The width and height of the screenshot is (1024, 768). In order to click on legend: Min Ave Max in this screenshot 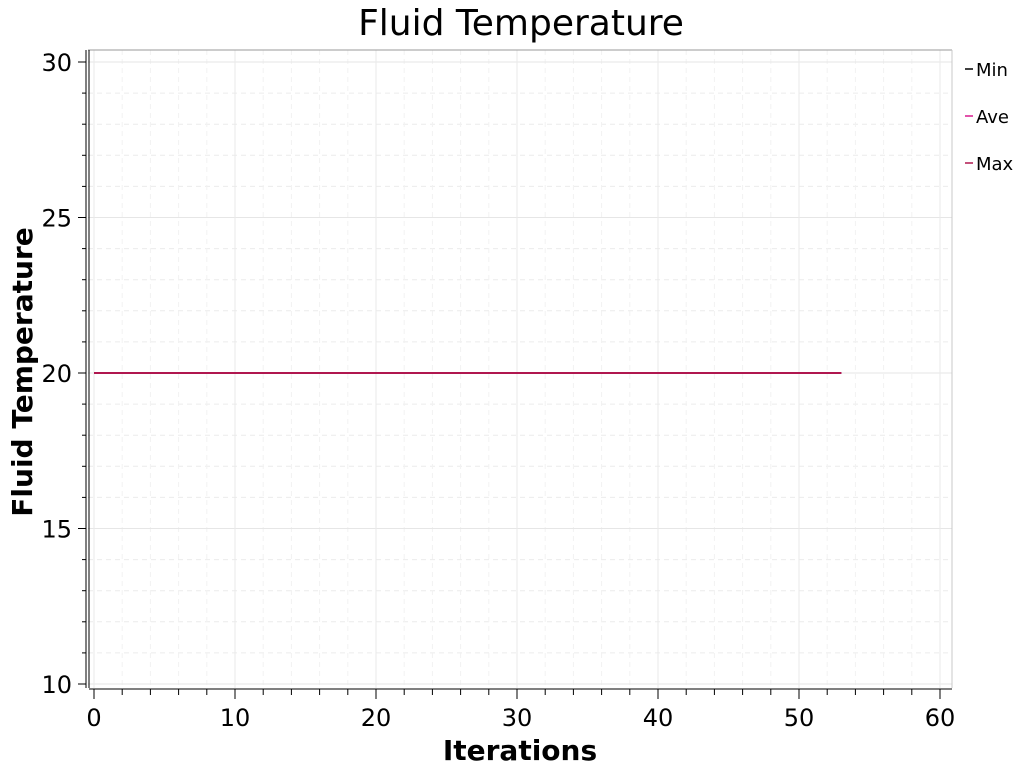, I will do `click(989, 117)`.